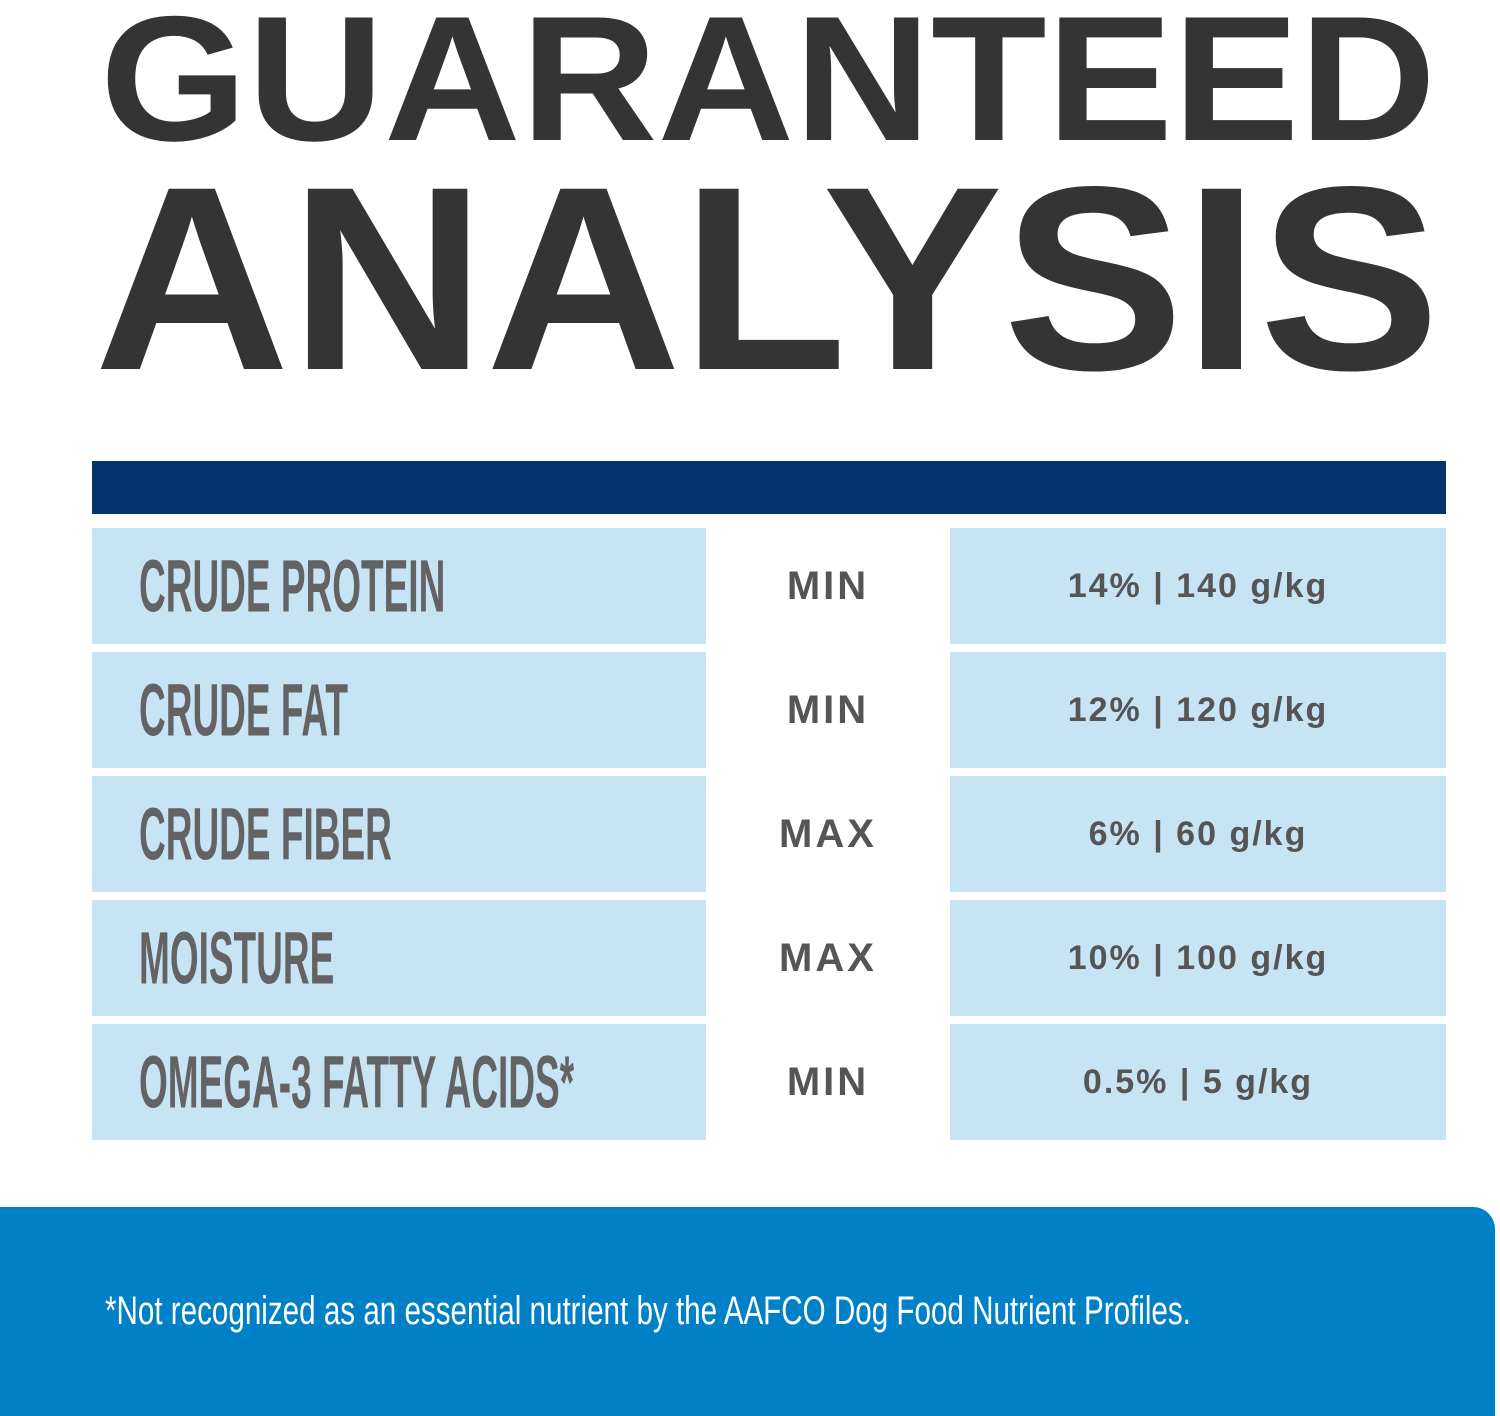  What do you see at coordinates (399, 710) in the screenshot?
I see `nutrient-cell: CRUDE FAT` at bounding box center [399, 710].